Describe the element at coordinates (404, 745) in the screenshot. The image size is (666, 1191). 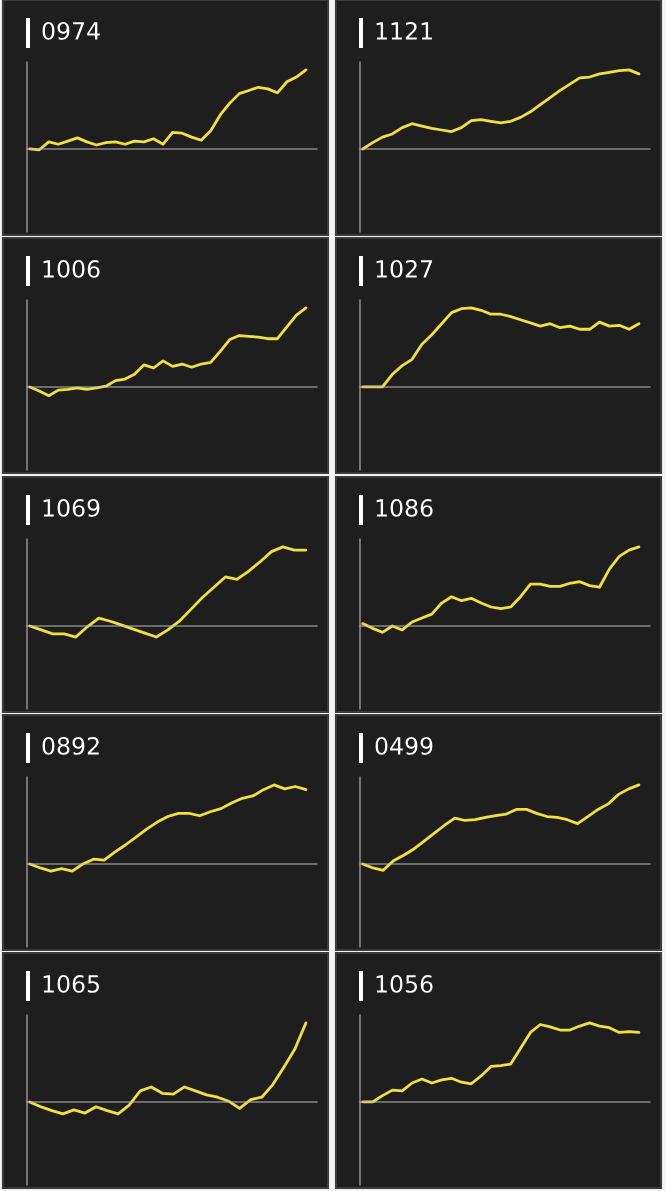
I see `chart-title: 0499` at that location.